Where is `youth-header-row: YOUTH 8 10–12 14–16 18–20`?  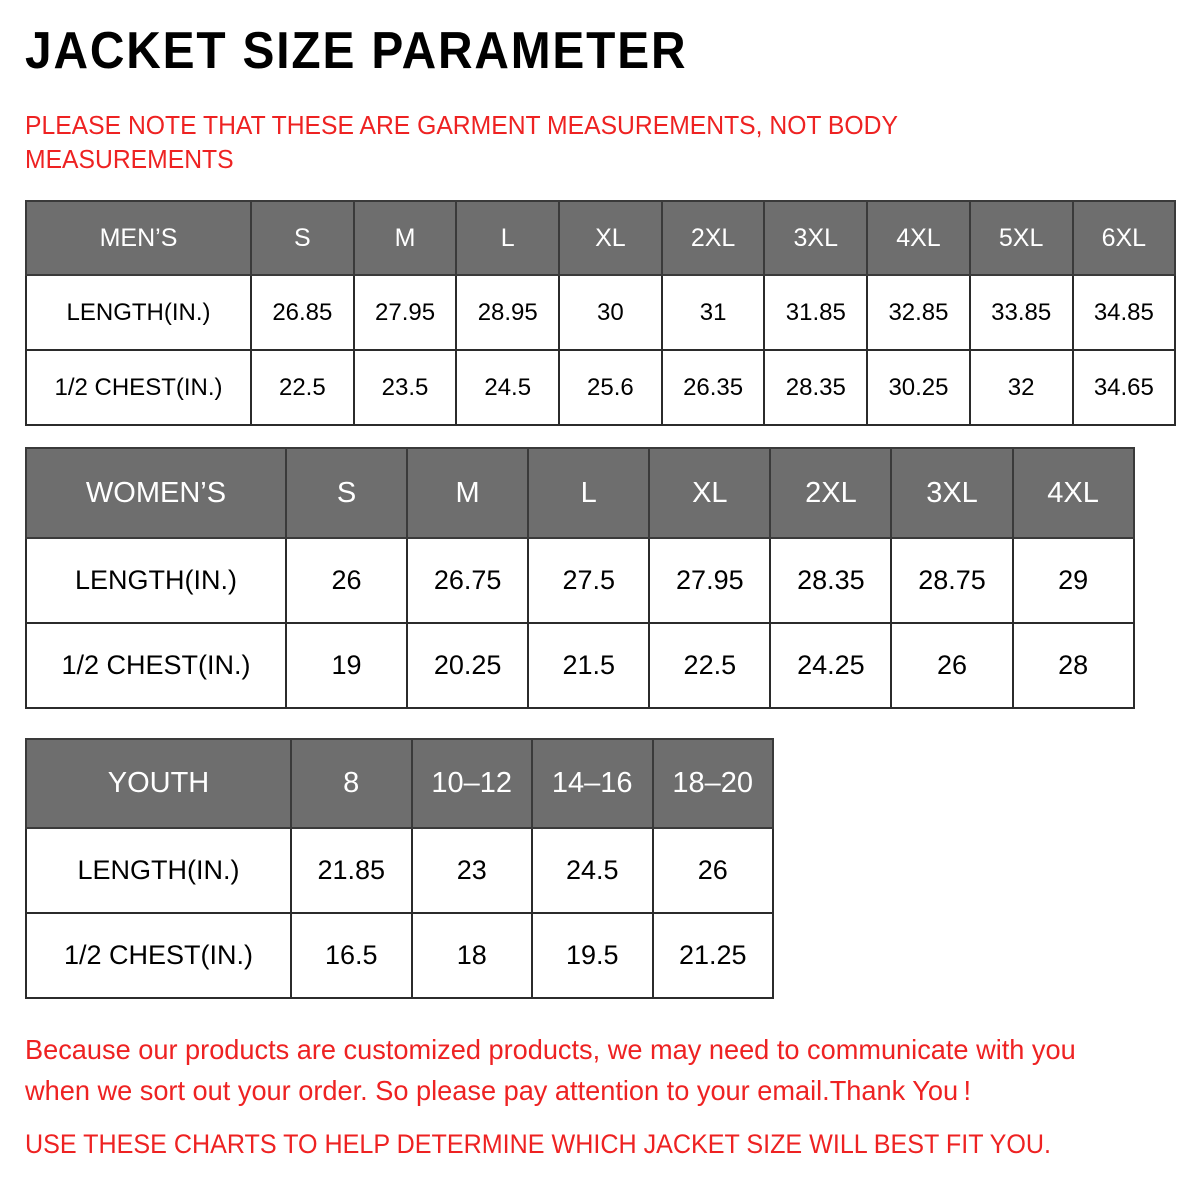
youth-header-row: YOUTH 8 10–12 14–16 18–20 is located at coordinates (399, 783).